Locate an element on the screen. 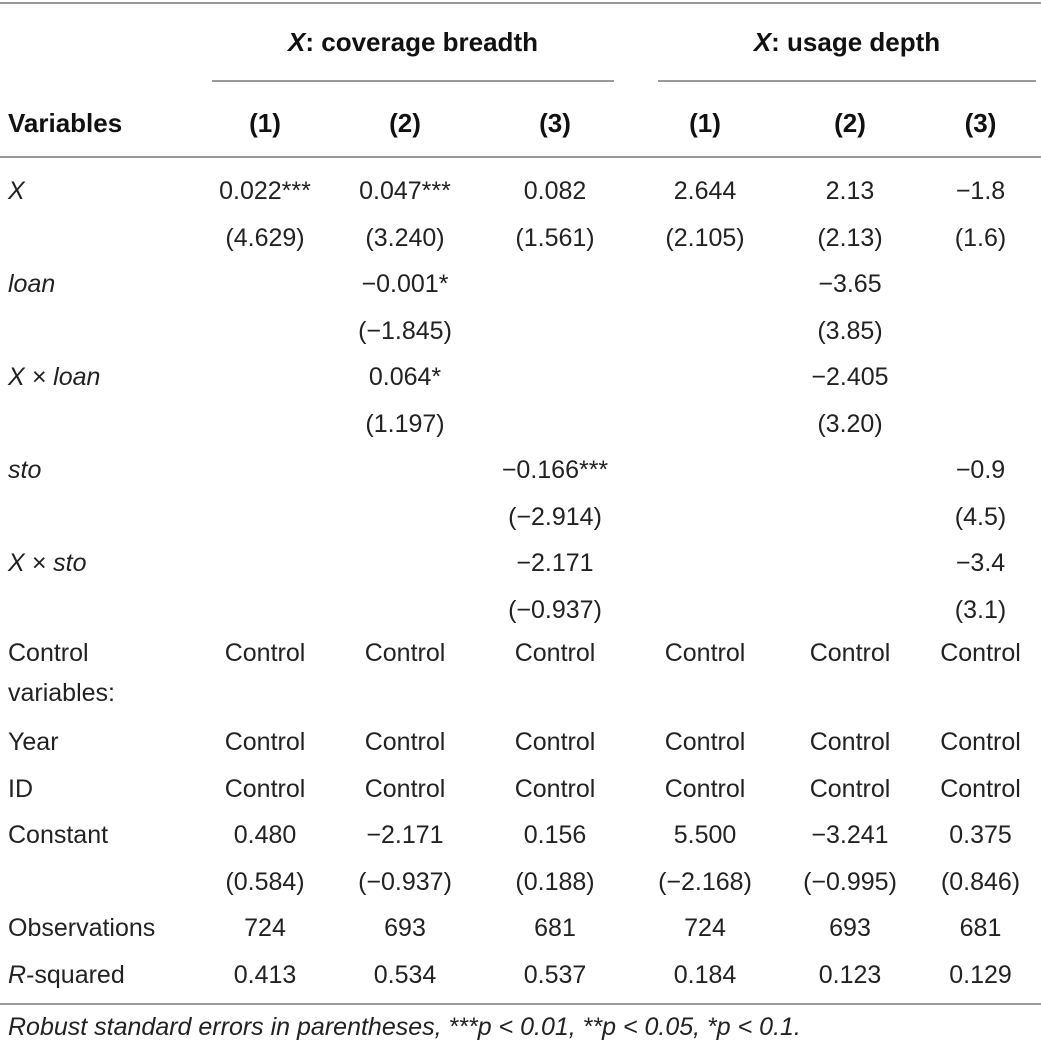 The image size is (1041, 1059). row-label-text: ID is located at coordinates (20, 788).